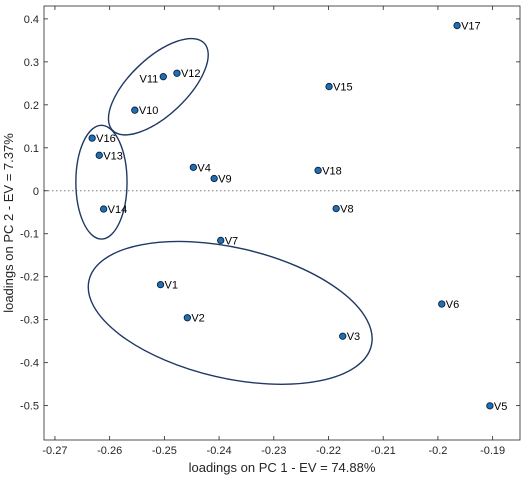 The image size is (524, 479). I want to click on data-point-v1, so click(160, 285).